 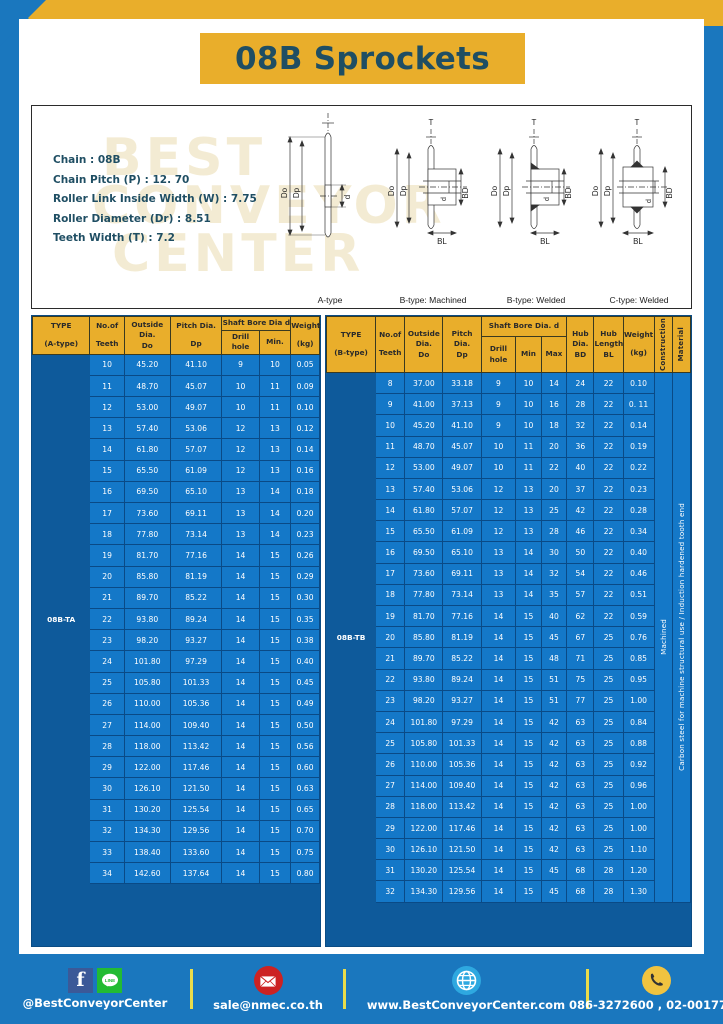 What do you see at coordinates (554, 489) in the screenshot?
I see `cell-max: 20` at bounding box center [554, 489].